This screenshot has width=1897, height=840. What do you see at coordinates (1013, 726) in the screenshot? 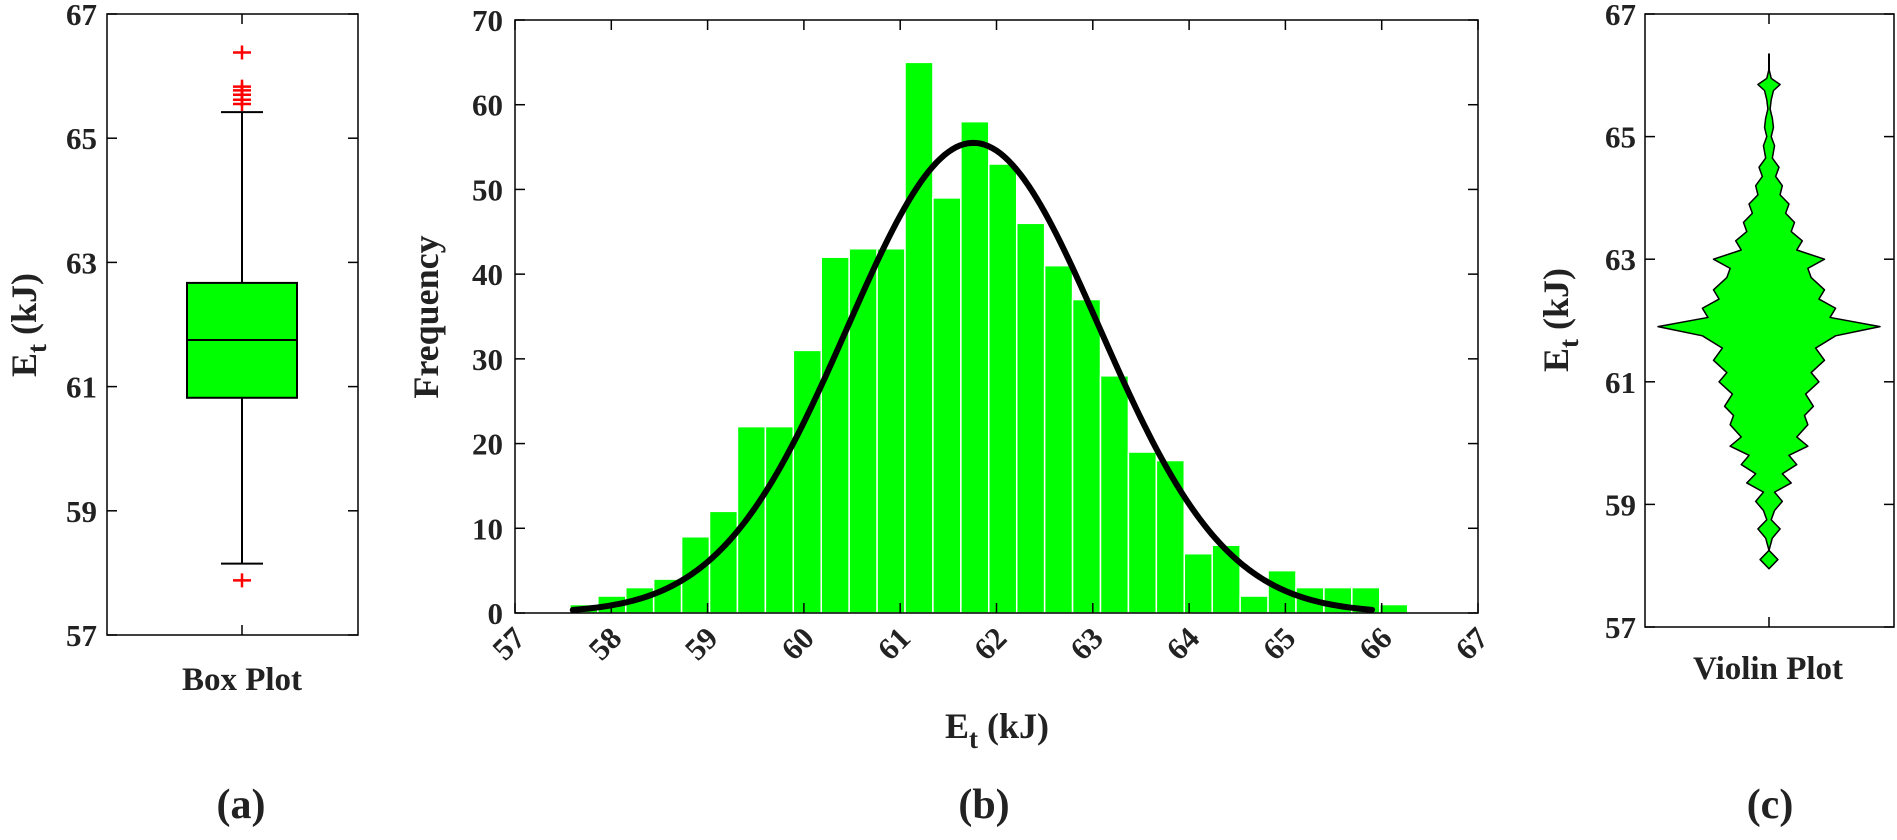
I see `histogram-x-label-unit: (kJ)` at bounding box center [1013, 726].